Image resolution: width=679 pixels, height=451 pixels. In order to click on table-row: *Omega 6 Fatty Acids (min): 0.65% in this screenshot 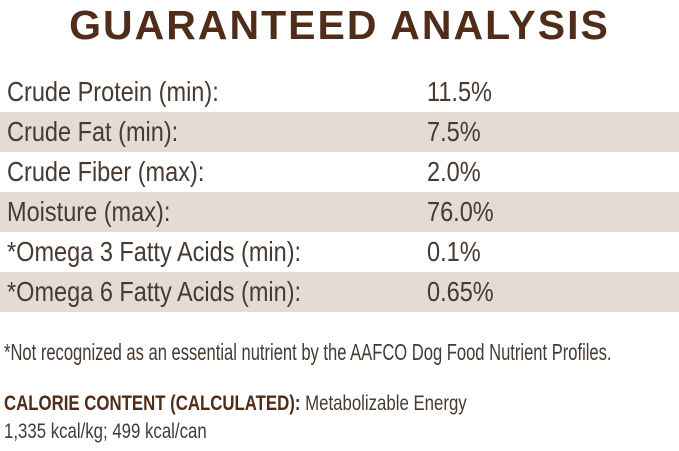, I will do `click(339, 292)`.